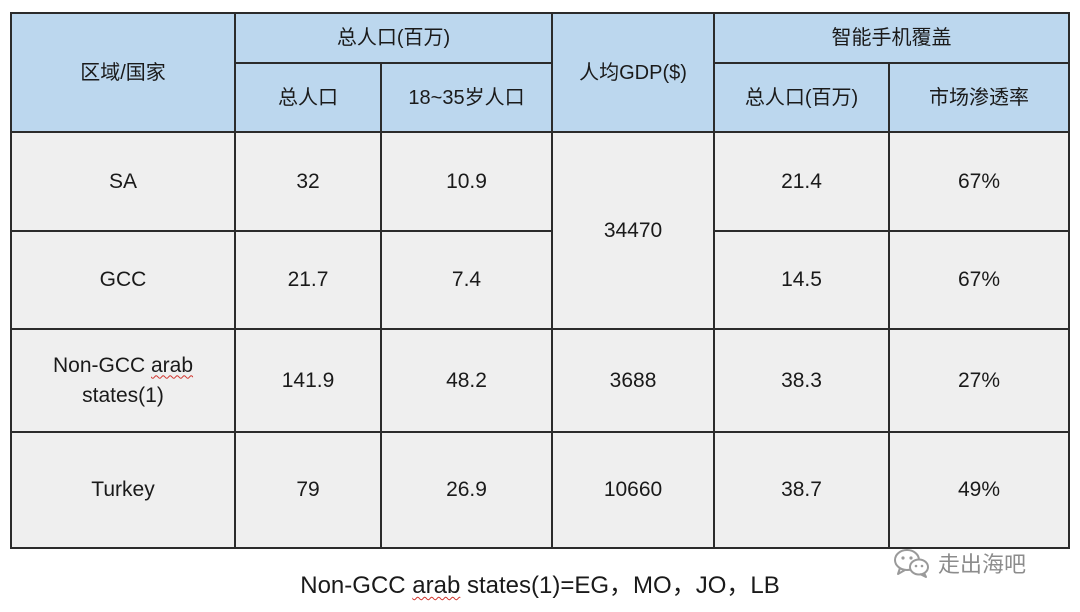 This screenshot has height=612, width=1080. What do you see at coordinates (123, 380) in the screenshot?
I see `cell-region: Non-GCC arab states(1)` at bounding box center [123, 380].